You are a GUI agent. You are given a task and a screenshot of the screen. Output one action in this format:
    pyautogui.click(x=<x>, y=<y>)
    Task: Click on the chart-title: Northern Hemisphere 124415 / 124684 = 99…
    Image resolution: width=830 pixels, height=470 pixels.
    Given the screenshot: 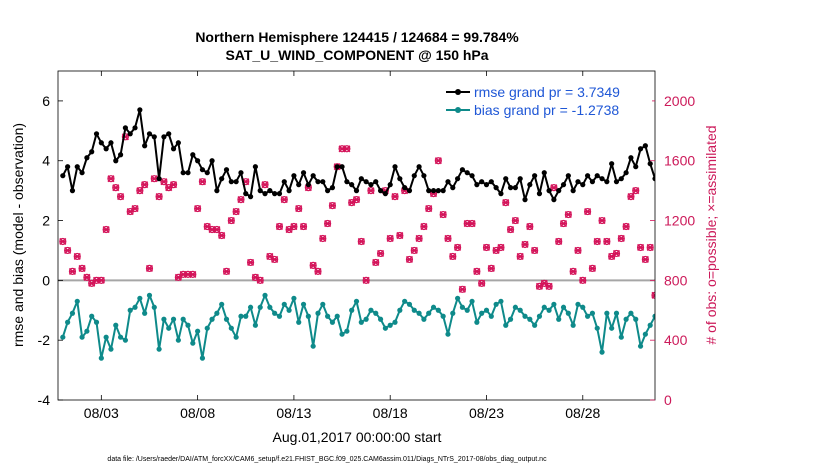 What is the action you would take?
    pyautogui.click(x=357, y=37)
    